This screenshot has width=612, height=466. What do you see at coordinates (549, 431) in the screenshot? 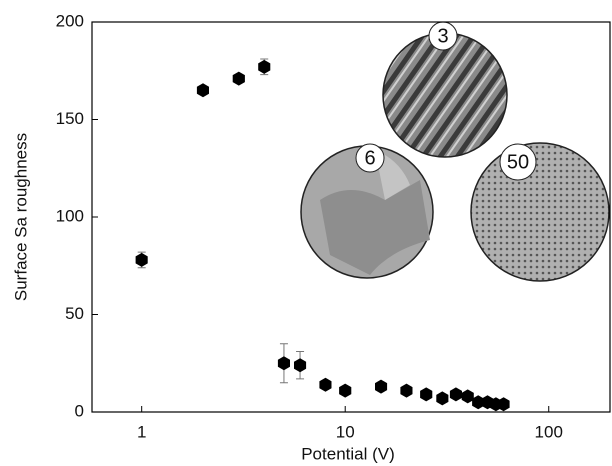
I see `x-tick-label: 100` at bounding box center [549, 431].